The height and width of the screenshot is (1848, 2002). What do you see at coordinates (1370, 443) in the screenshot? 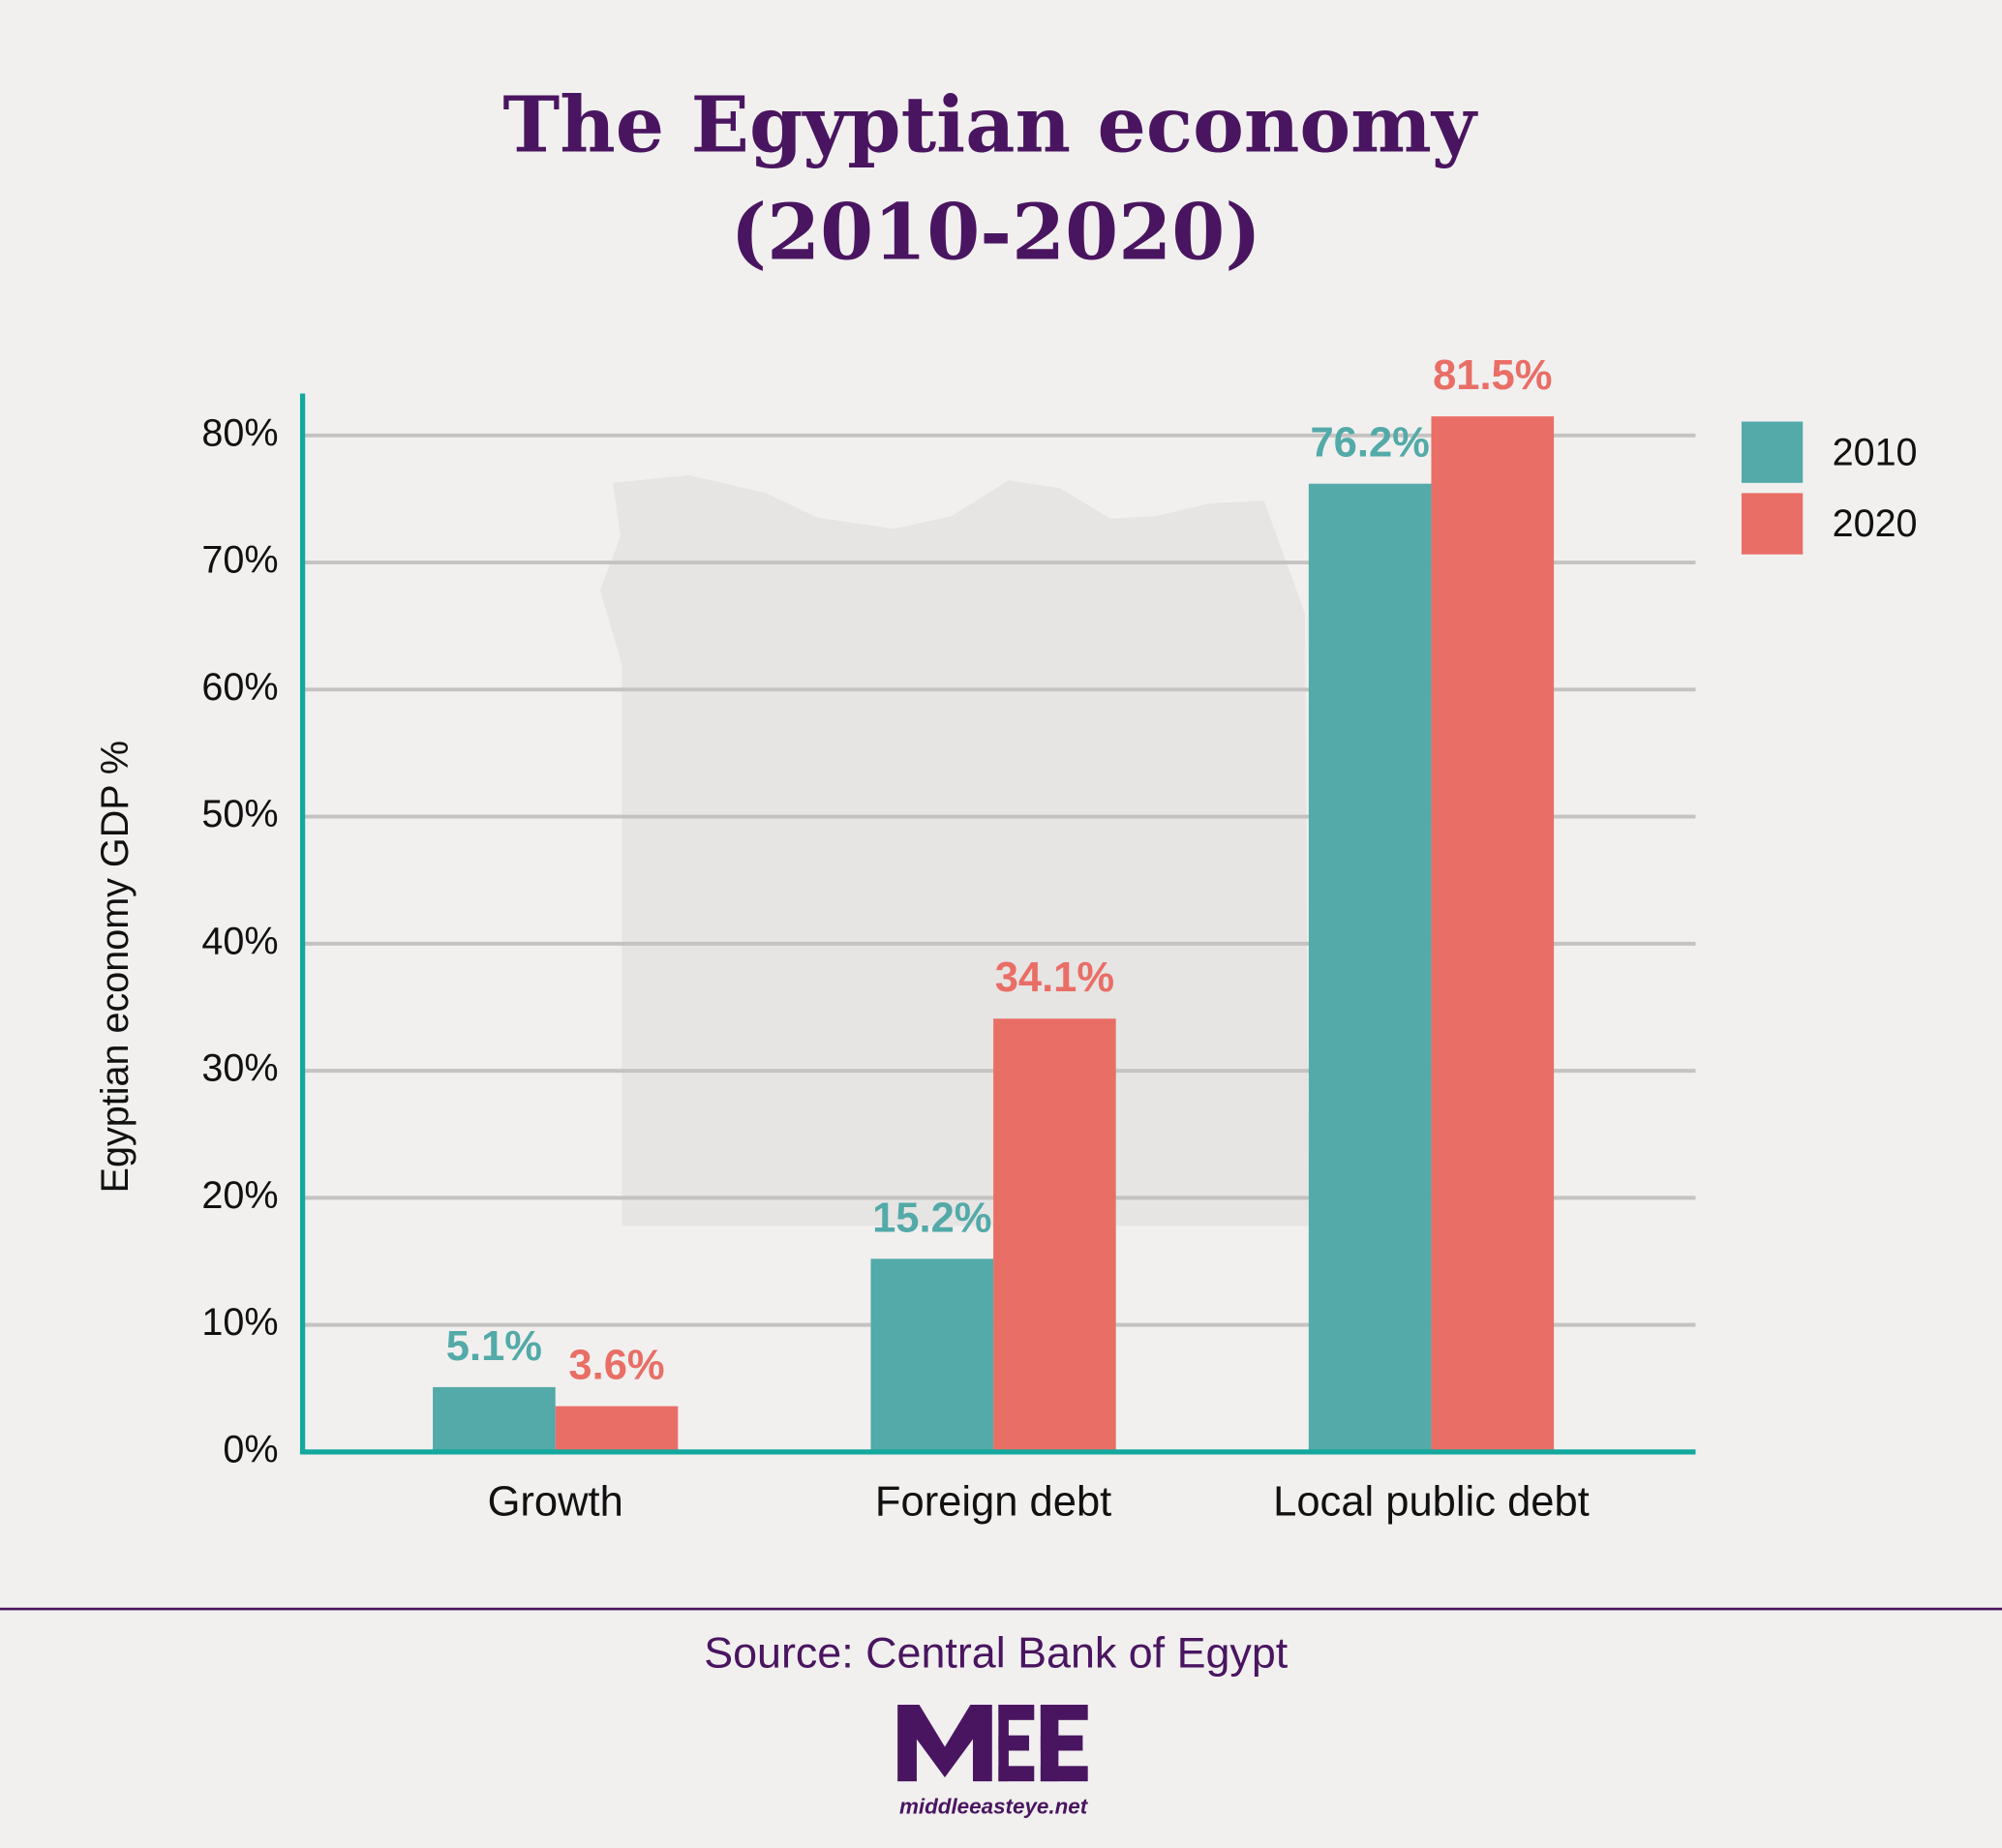
I see `value-label: 76.2%` at bounding box center [1370, 443].